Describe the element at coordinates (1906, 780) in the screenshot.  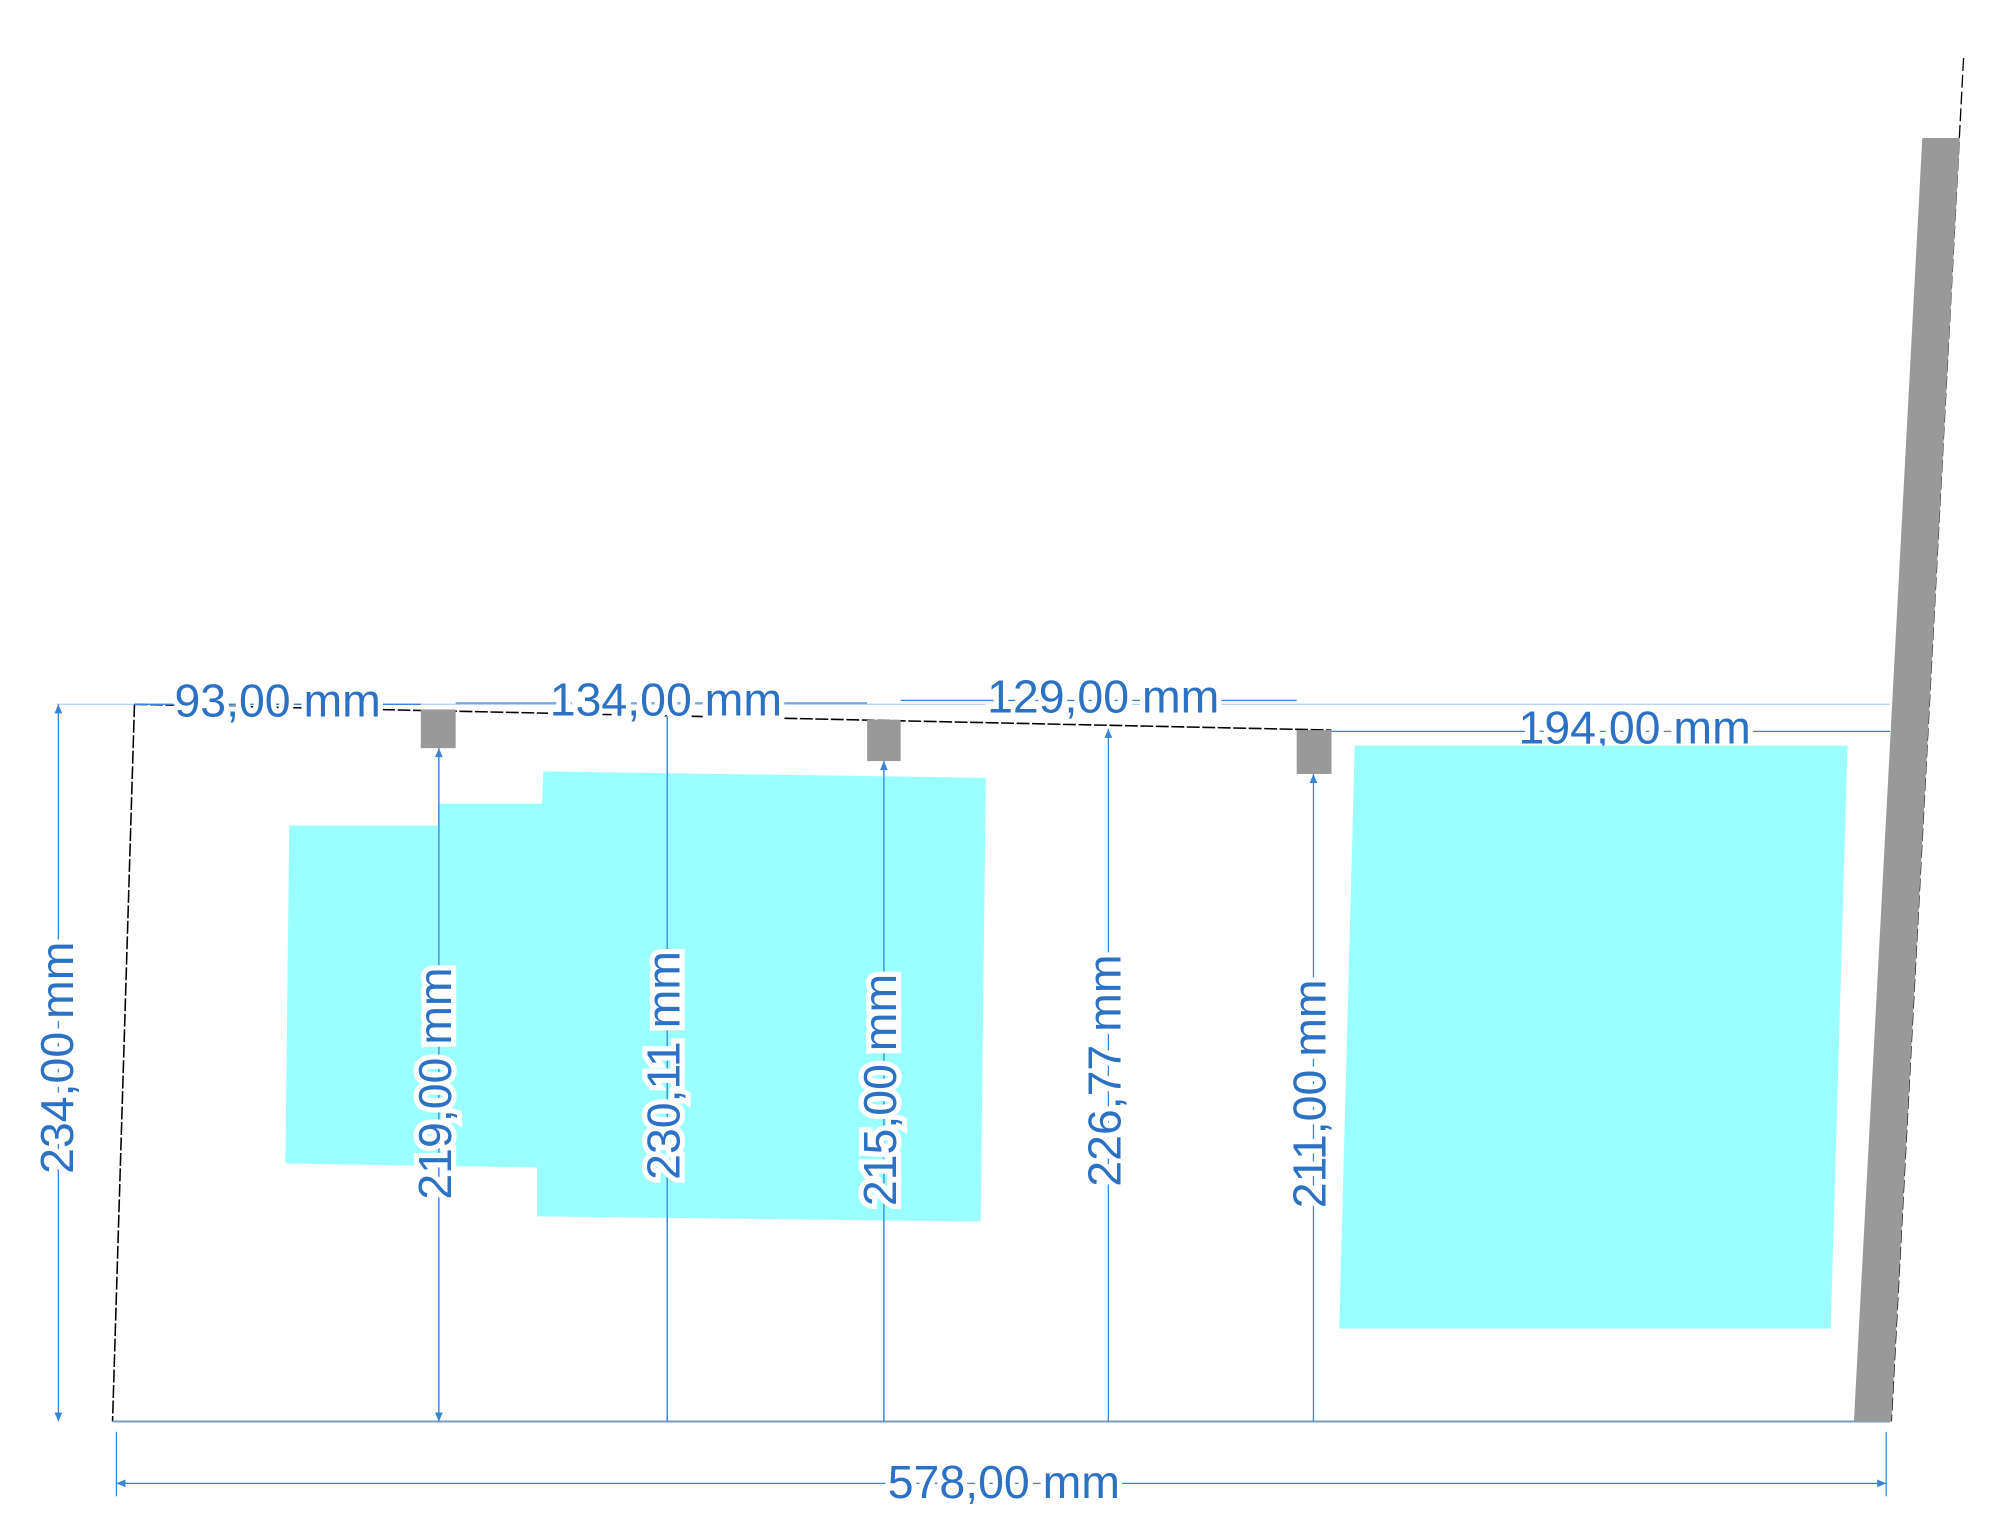
I see `wall` at that location.